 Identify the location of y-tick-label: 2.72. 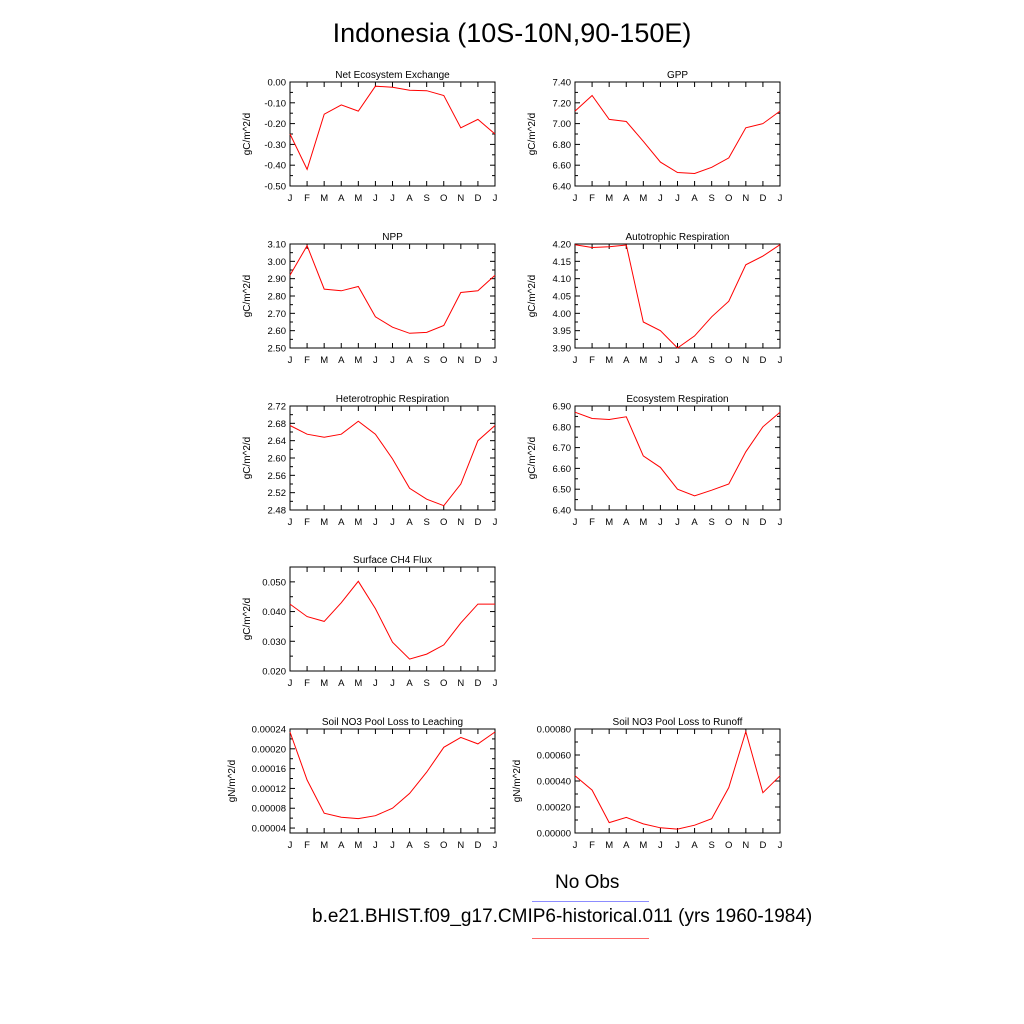
(277, 407).